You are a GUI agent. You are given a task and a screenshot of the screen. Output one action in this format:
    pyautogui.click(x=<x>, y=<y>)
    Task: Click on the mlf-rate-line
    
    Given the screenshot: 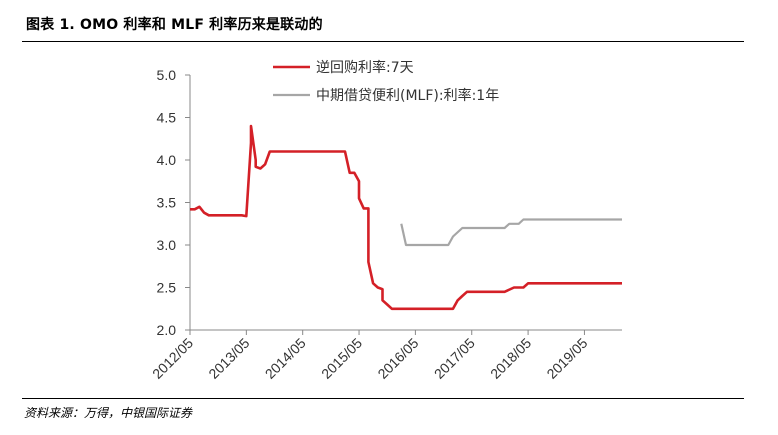 What is the action you would take?
    pyautogui.click(x=511, y=232)
    